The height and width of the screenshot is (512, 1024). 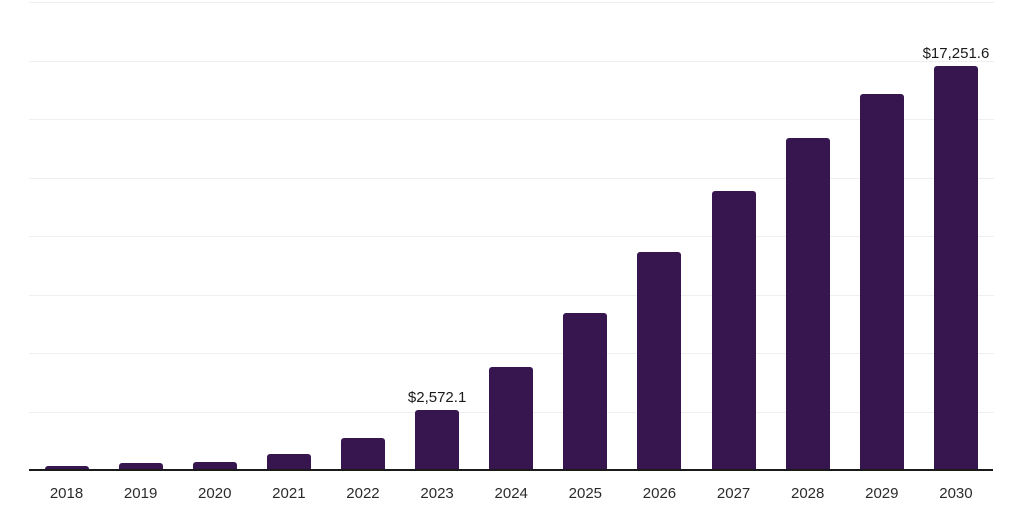 What do you see at coordinates (733, 330) in the screenshot?
I see `bar-2027` at bounding box center [733, 330].